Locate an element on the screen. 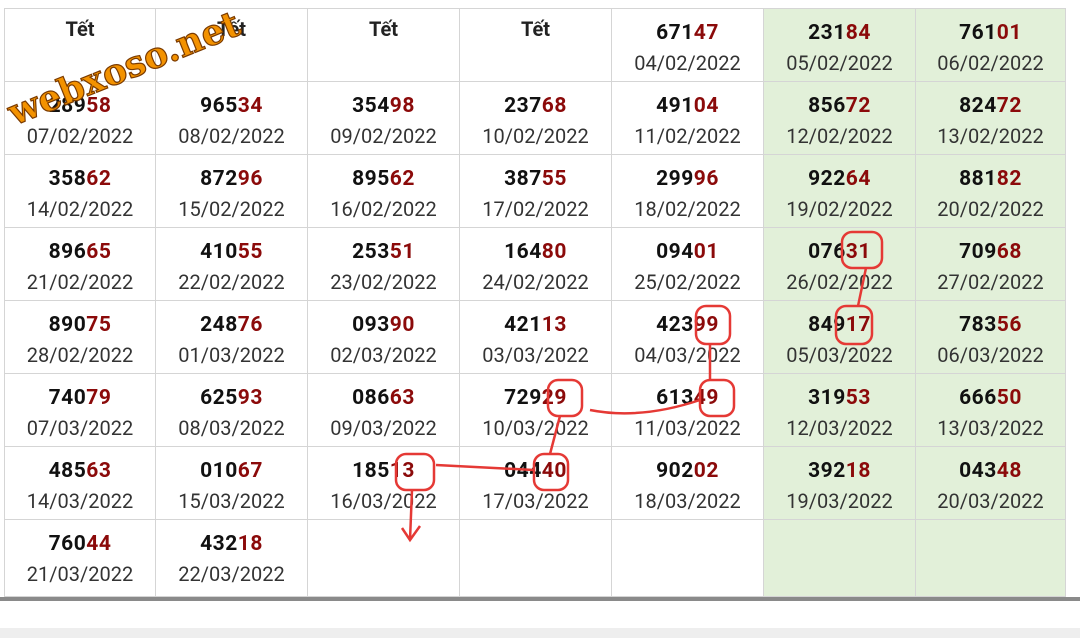 The height and width of the screenshot is (638, 1080). table-cell: 76044 21/03/2022 is located at coordinates (80, 558).